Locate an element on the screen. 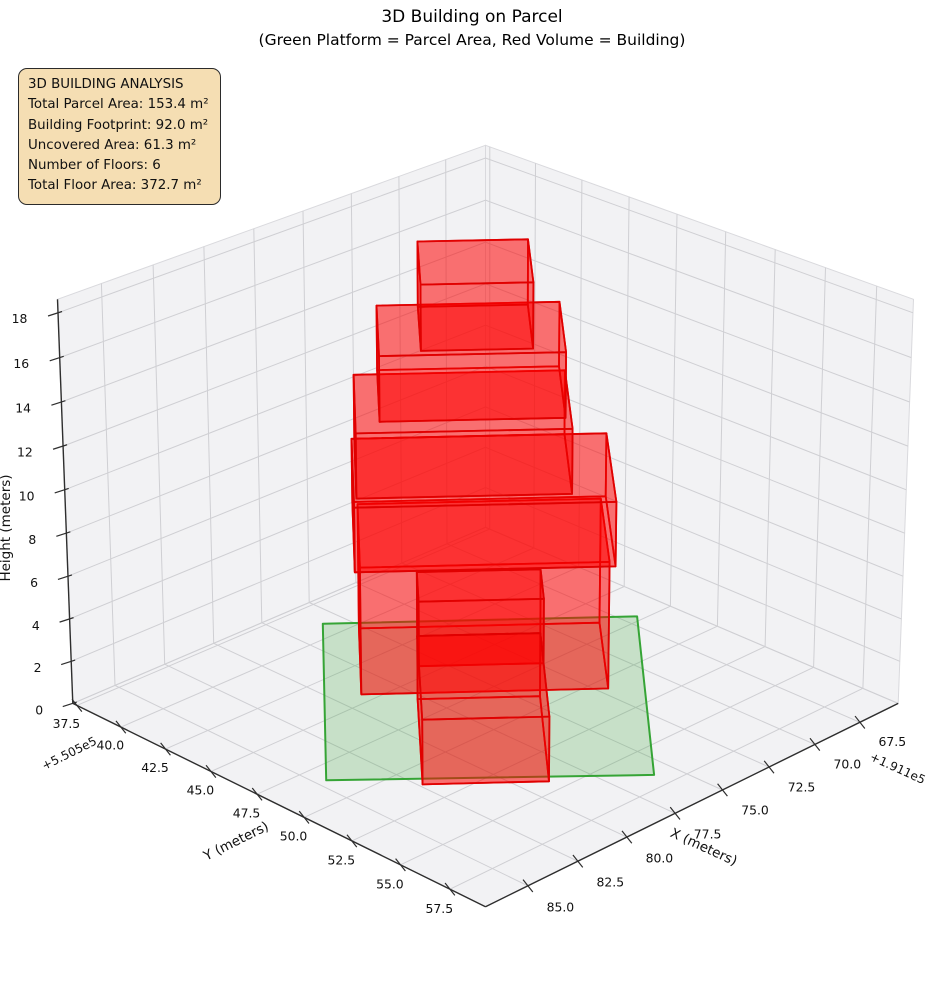 This screenshot has height=992, width=944. z-tick-label: 8 is located at coordinates (32, 539).